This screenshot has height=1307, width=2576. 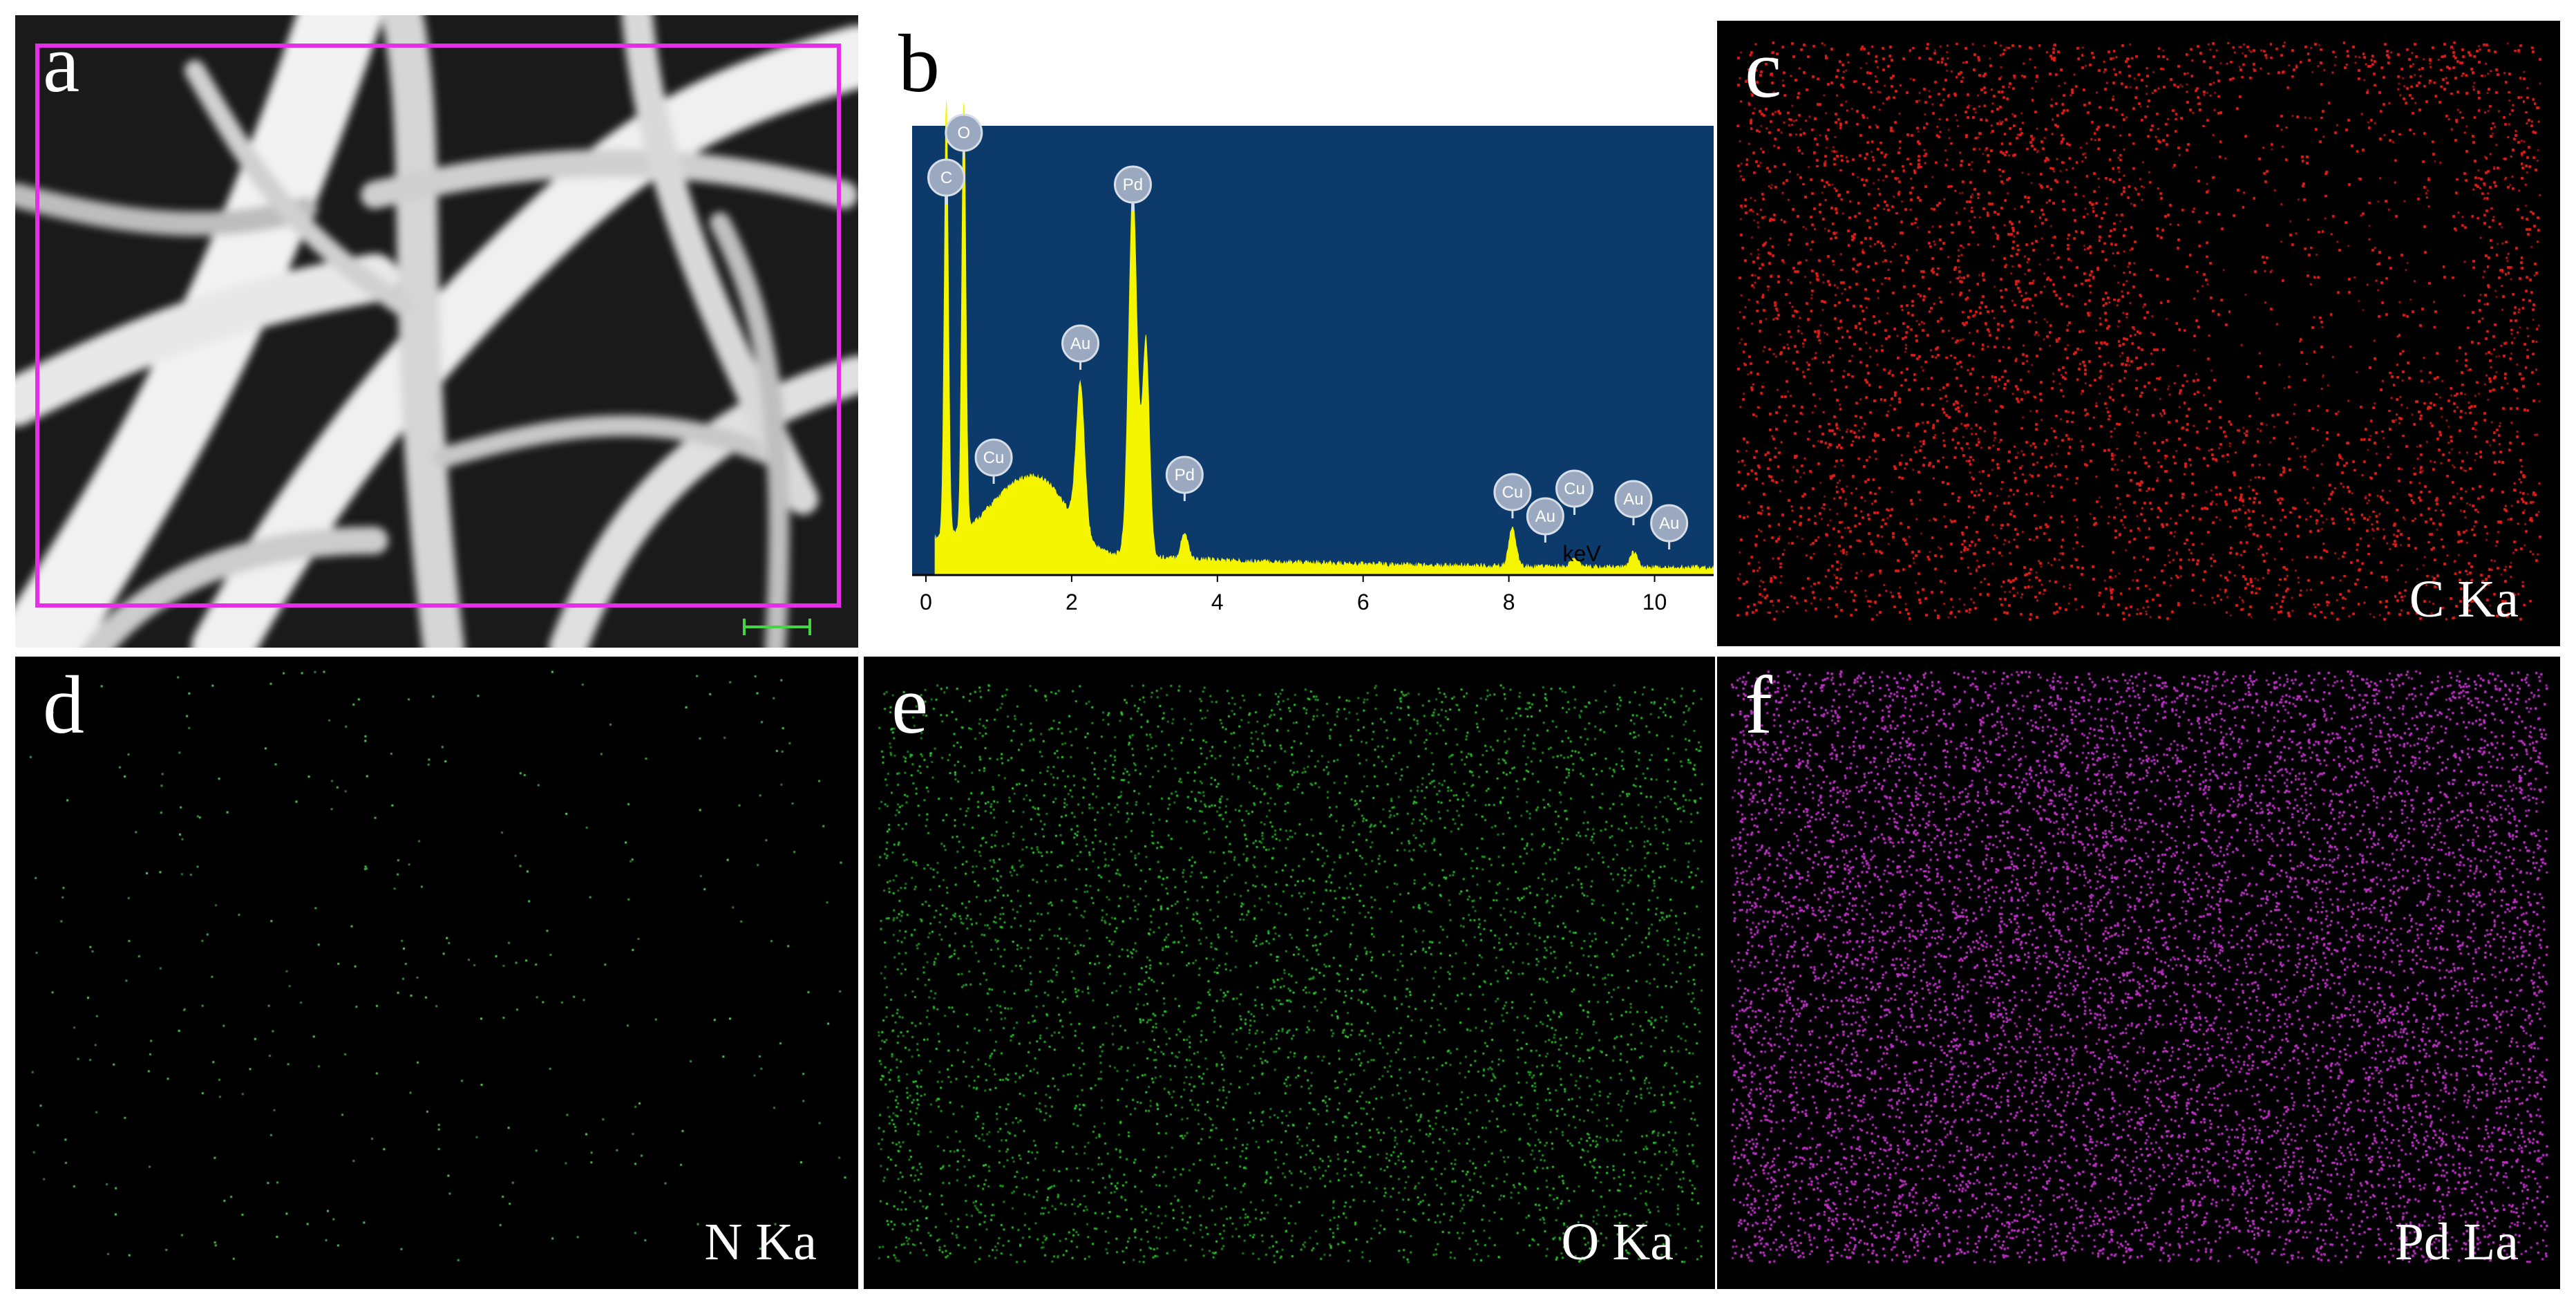 I want to click on panel-label-b: b, so click(x=919, y=63).